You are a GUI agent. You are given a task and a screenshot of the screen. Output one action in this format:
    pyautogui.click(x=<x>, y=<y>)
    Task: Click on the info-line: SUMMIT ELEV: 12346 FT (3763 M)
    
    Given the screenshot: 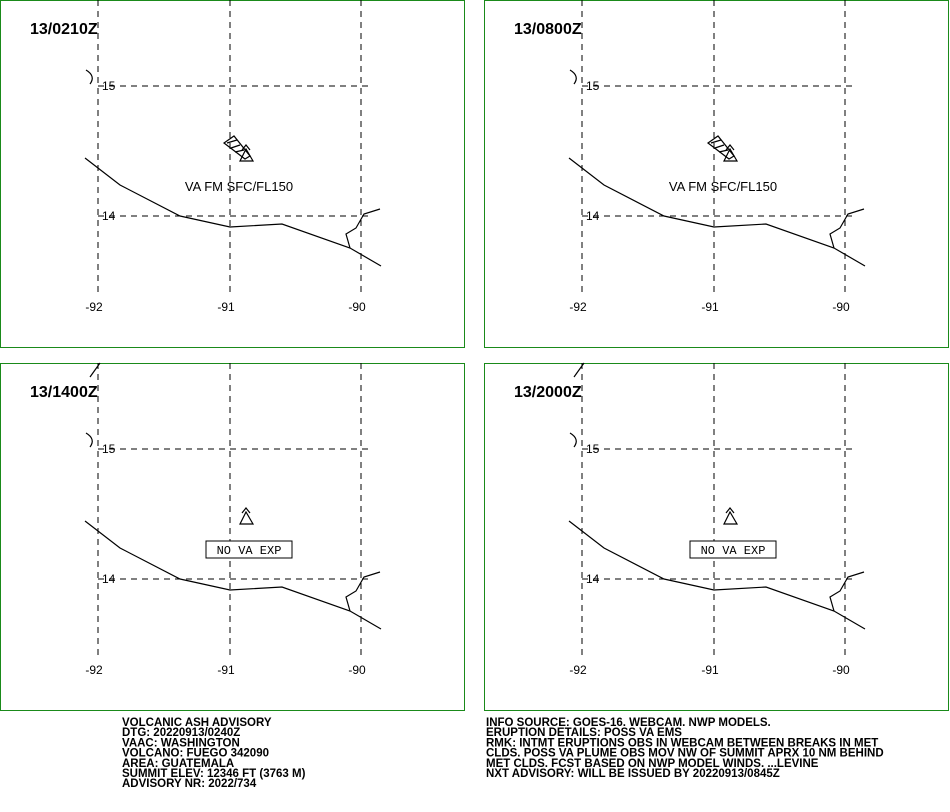 What is the action you would take?
    pyautogui.click(x=214, y=774)
    